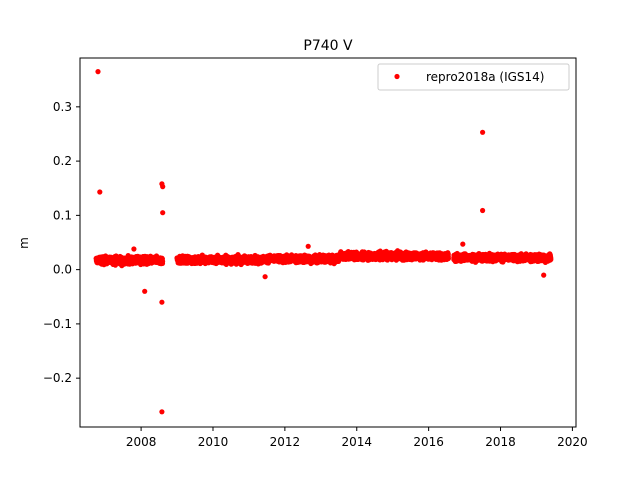  Describe the element at coordinates (141, 442) in the screenshot. I see `x-tick-label: 2008` at that location.